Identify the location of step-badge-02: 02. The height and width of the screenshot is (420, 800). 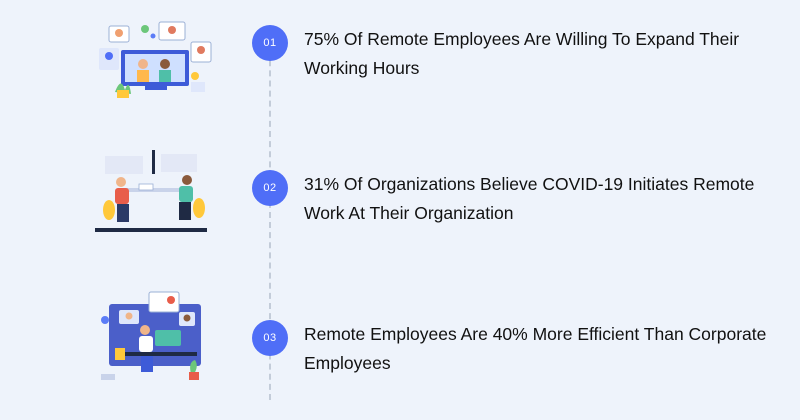
(270, 188).